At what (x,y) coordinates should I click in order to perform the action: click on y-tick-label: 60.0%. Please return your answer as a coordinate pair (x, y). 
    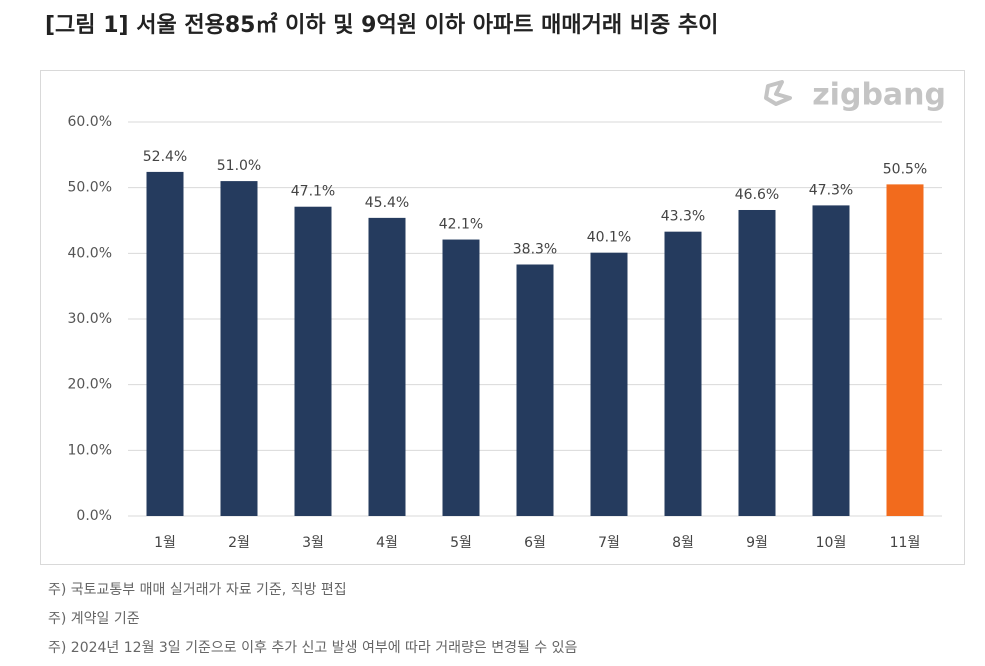
    Looking at the image, I should click on (90, 122).